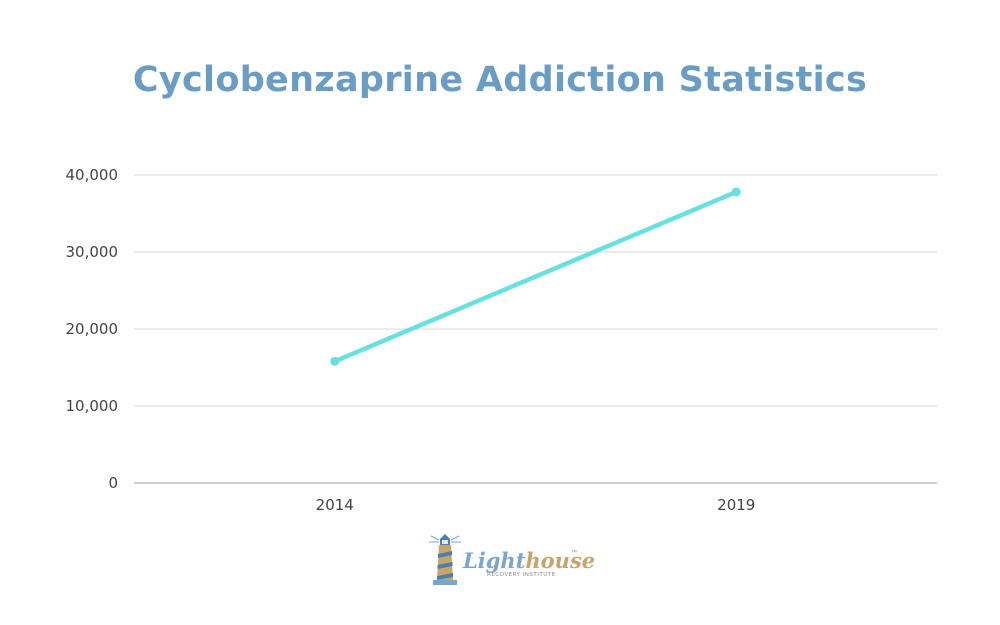 This screenshot has width=1000, height=625. What do you see at coordinates (113, 483) in the screenshot?
I see `y-tick-label: 0` at bounding box center [113, 483].